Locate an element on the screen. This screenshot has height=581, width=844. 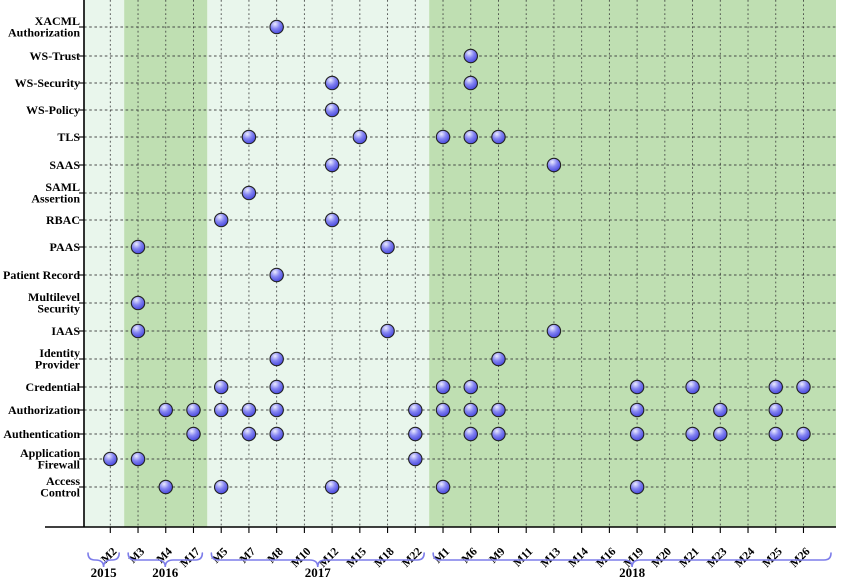
y-axis-label-xacml-authorization: XACML Authorization is located at coordinates (44, 27).